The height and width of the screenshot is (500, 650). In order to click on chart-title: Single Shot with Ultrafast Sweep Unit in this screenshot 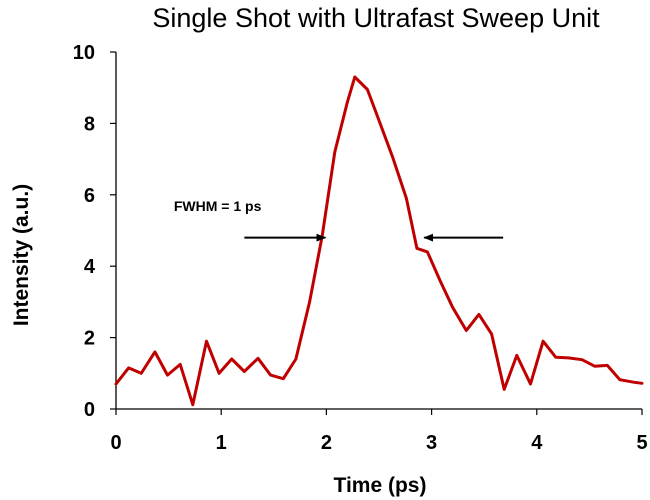, I will do `click(376, 18)`.